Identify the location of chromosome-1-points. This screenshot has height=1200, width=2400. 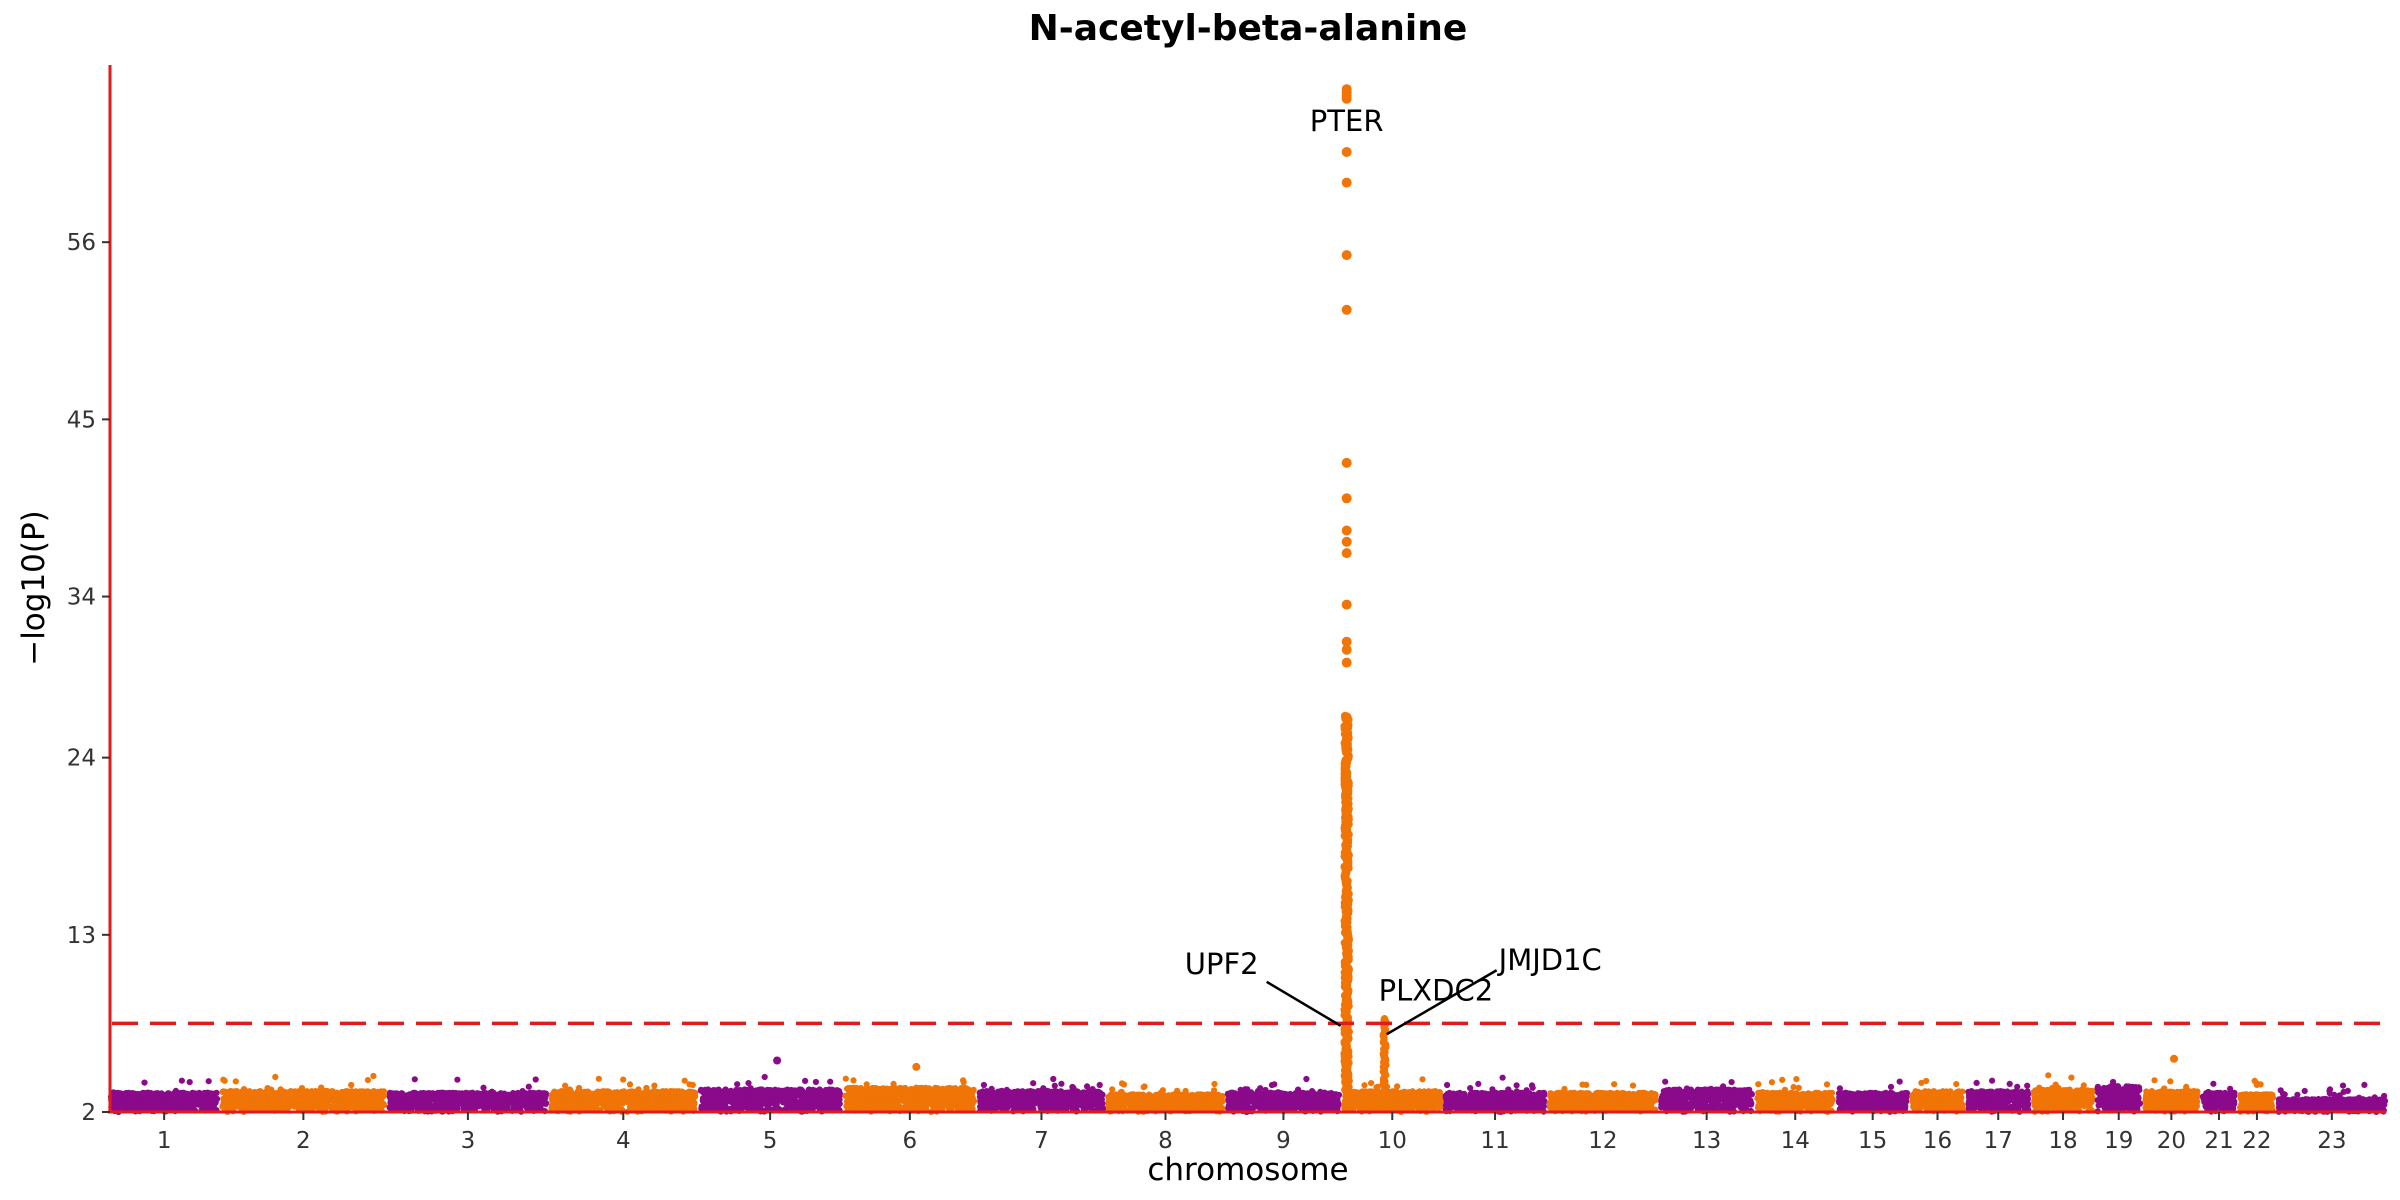
(164, 1096).